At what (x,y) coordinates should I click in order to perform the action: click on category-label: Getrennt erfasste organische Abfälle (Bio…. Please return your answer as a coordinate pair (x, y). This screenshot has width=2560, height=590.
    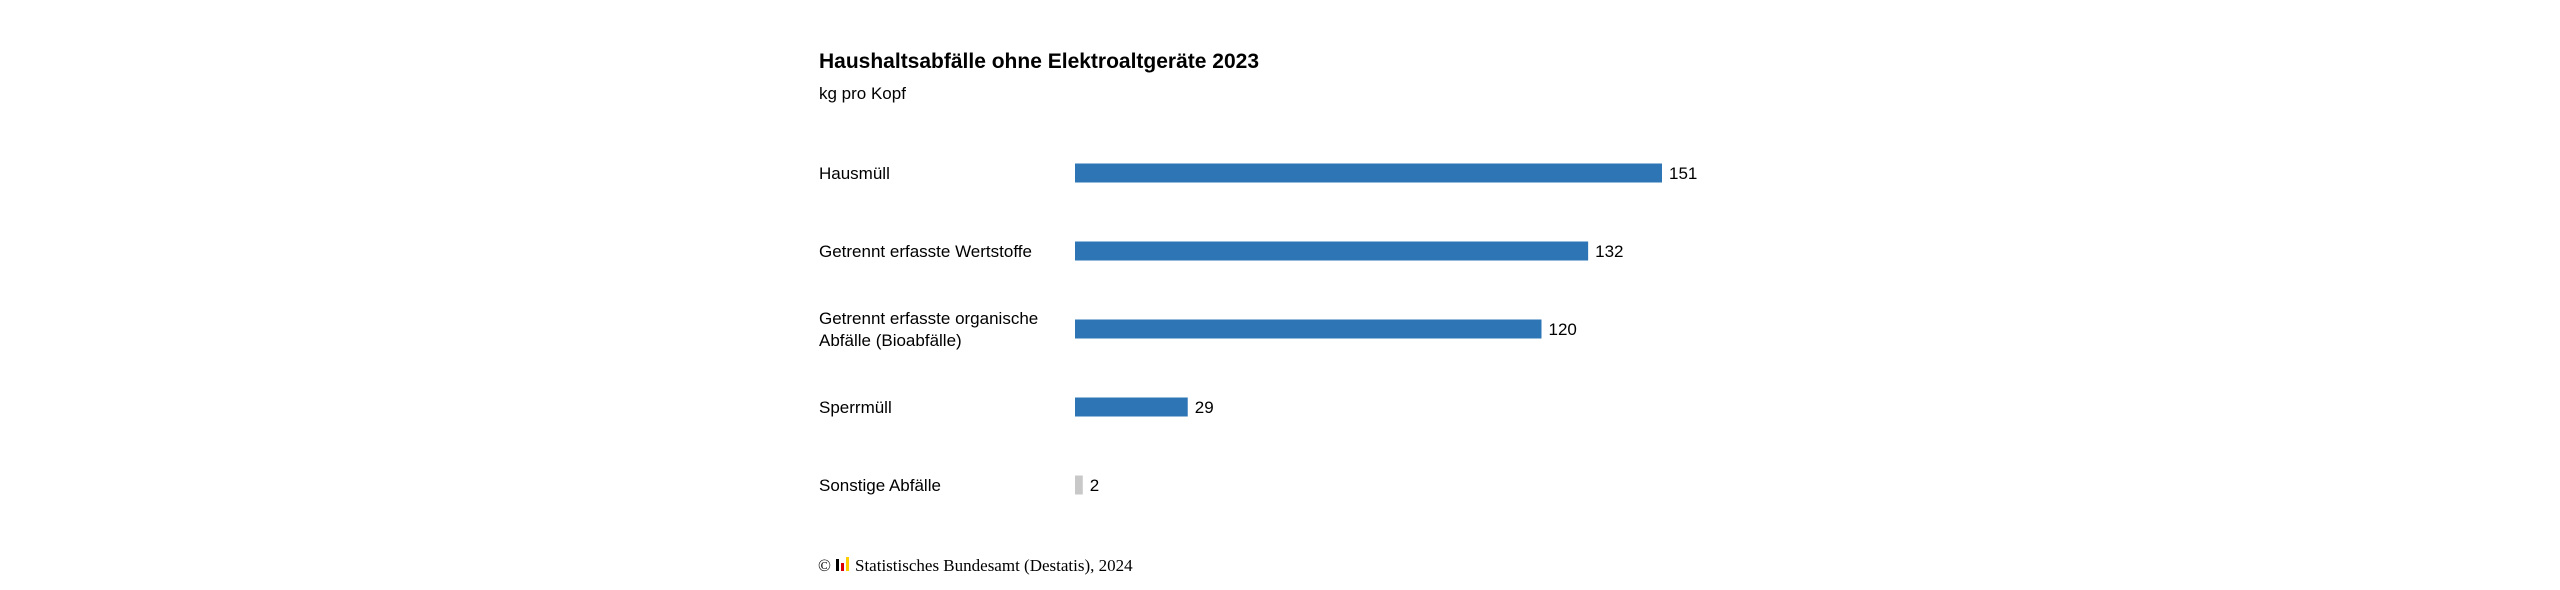
    Looking at the image, I should click on (928, 329).